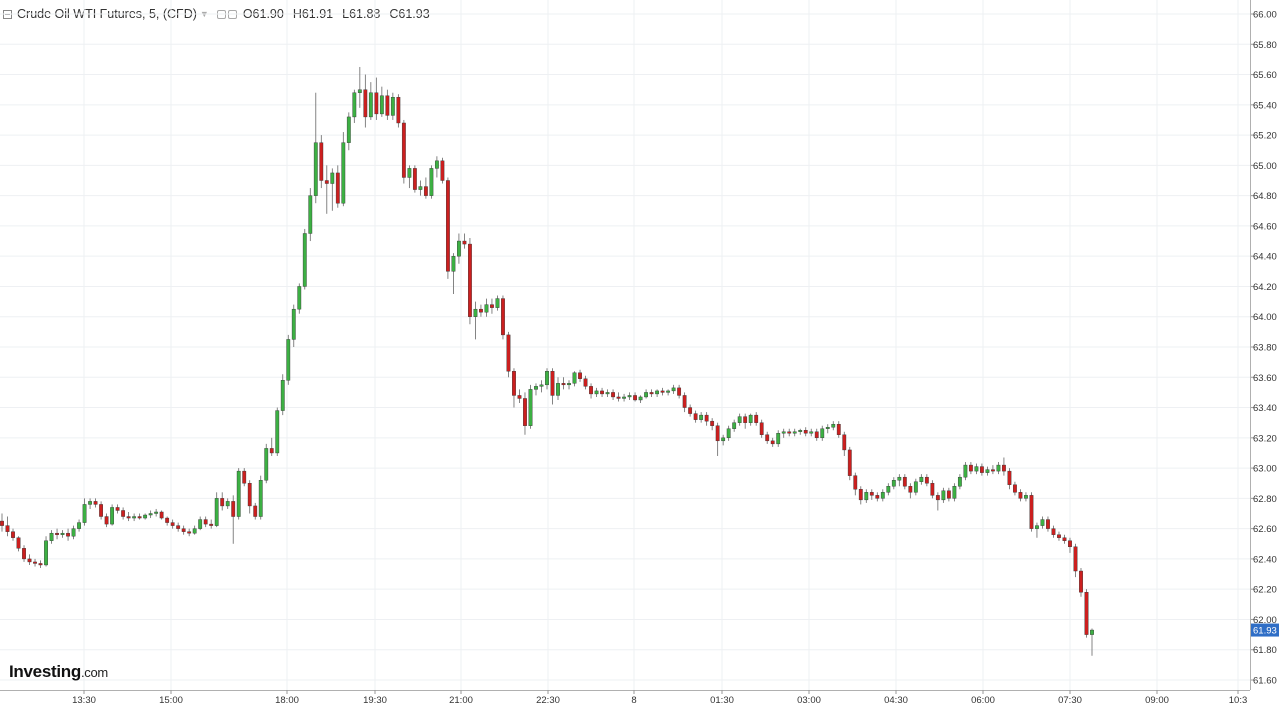 This screenshot has width=1280, height=707. Describe the element at coordinates (58, 672) in the screenshot. I see `investing-logo: Investing.com` at that location.